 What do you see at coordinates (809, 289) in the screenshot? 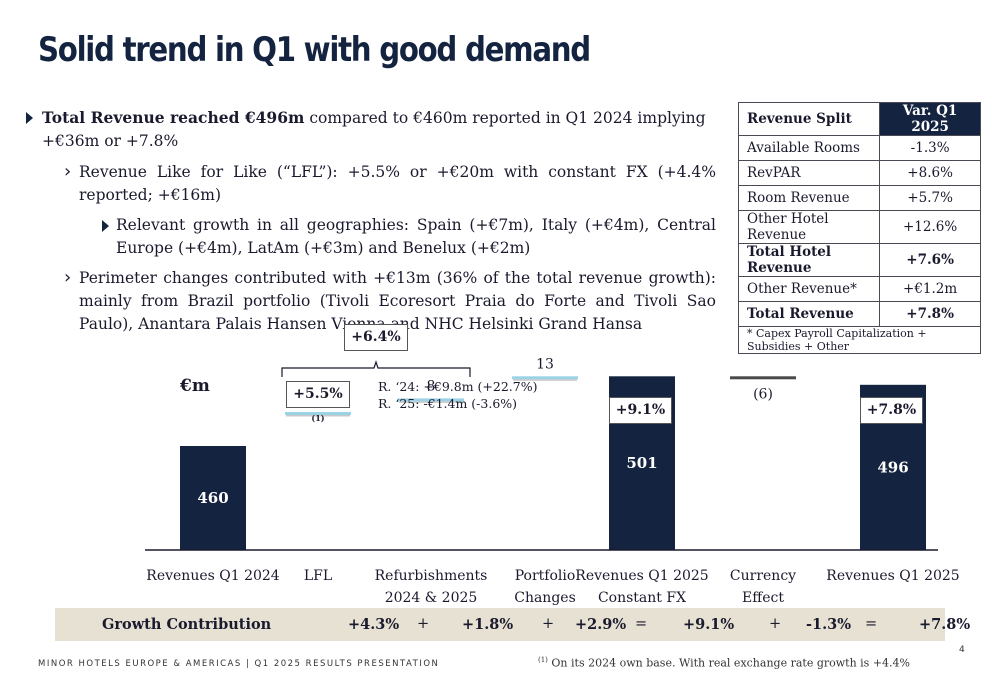
I see `revenue-split-row-label: Other Revenue*` at bounding box center [809, 289].